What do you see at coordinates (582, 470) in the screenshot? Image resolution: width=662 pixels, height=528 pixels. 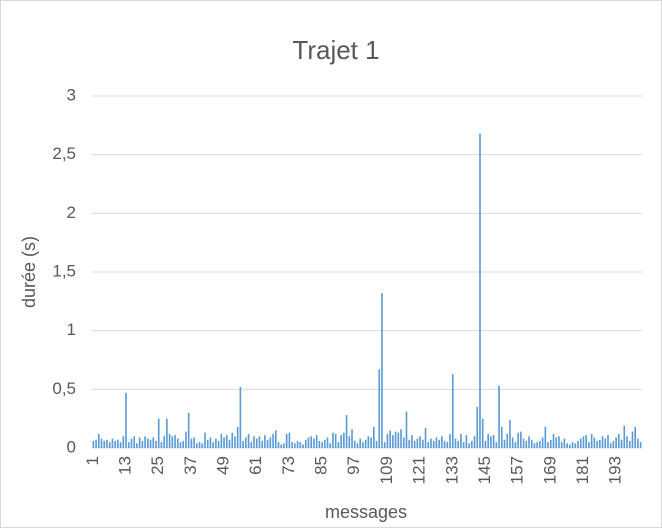 I see `x-tick-label: 181` at bounding box center [582, 470].